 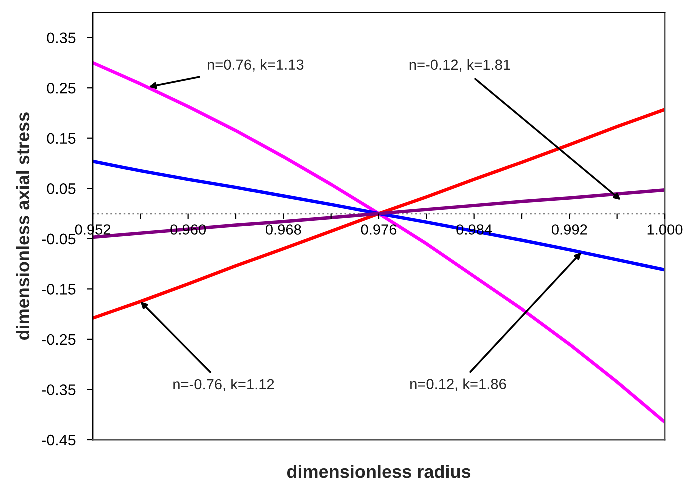 What do you see at coordinates (59, 440) in the screenshot?
I see `y-tick-label: -0.45` at bounding box center [59, 440].